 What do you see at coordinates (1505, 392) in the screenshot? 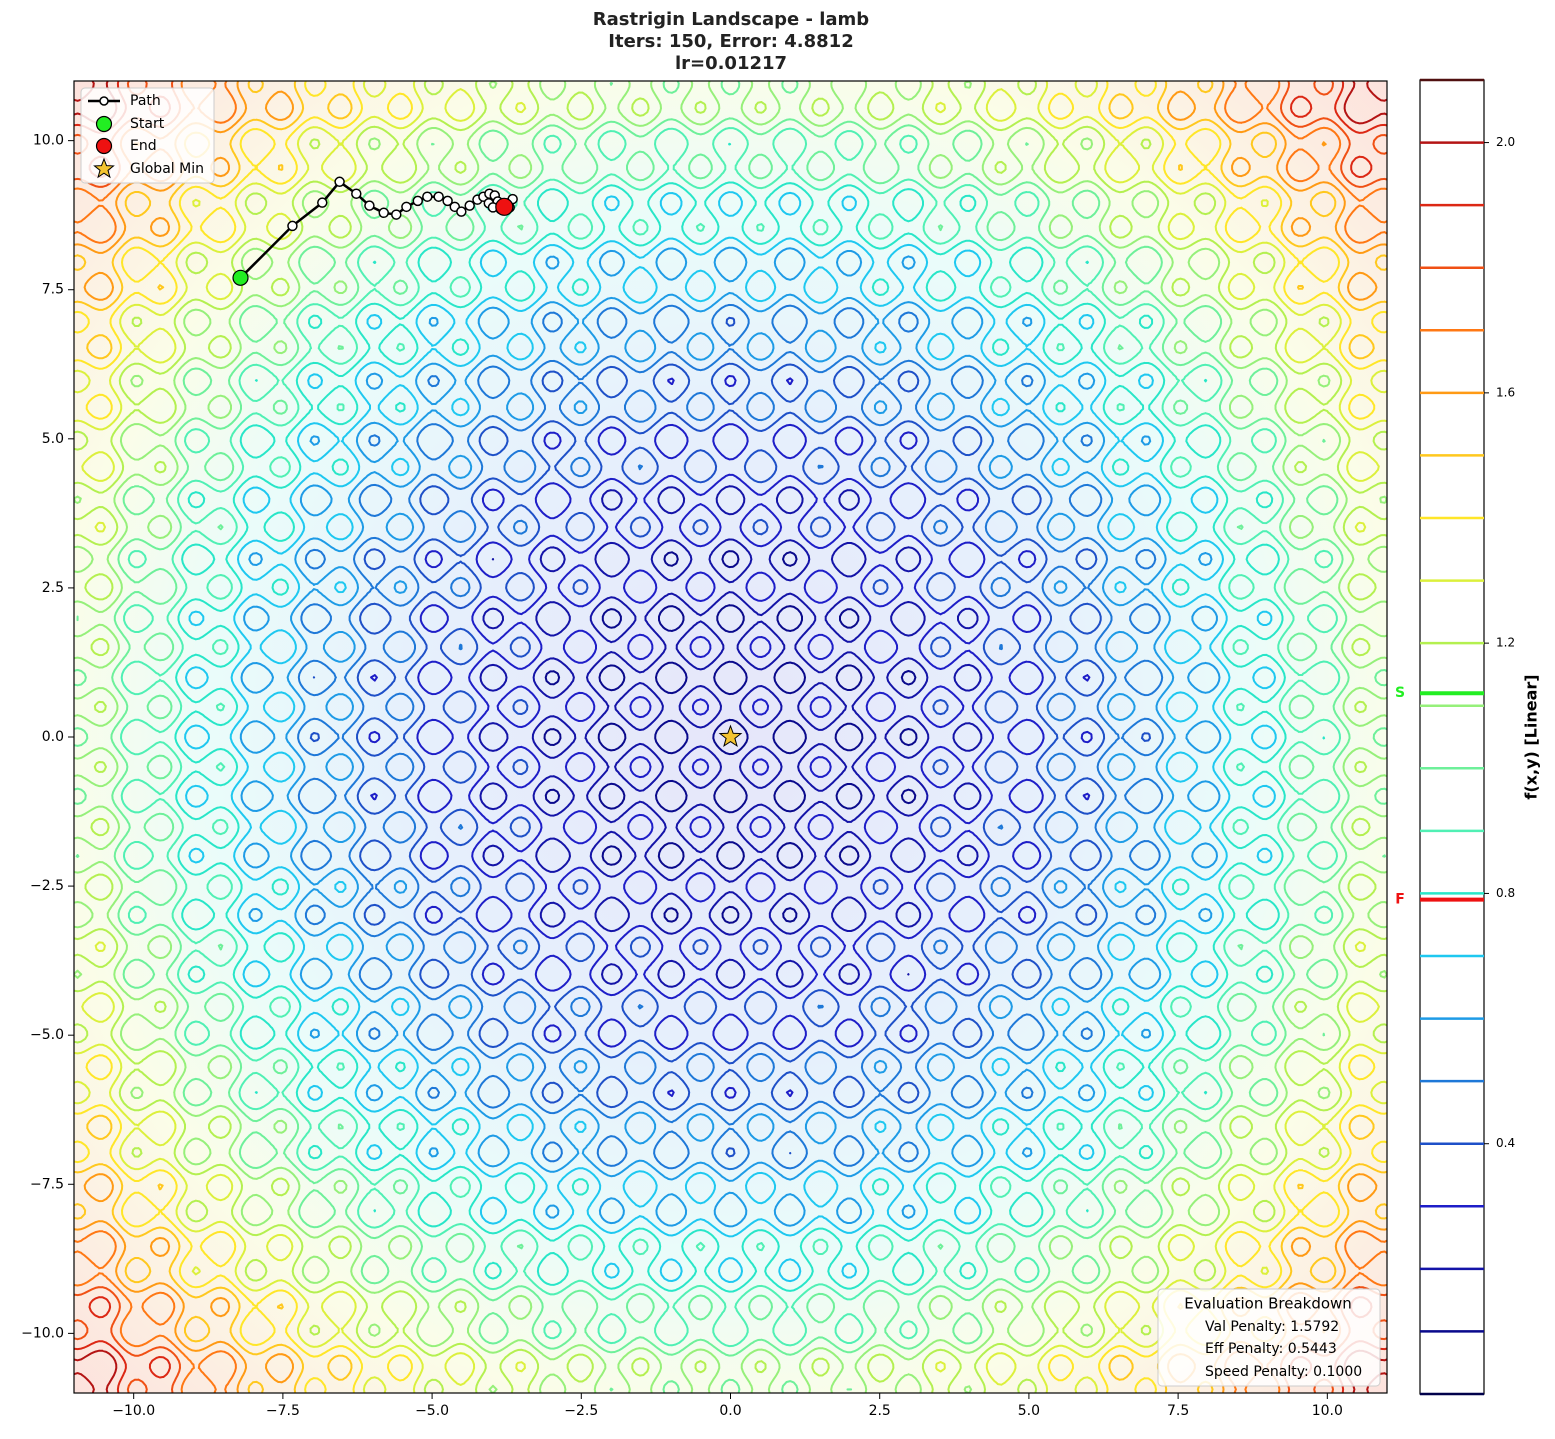
I see `colorbar-tick-label: 1.6` at bounding box center [1505, 392].